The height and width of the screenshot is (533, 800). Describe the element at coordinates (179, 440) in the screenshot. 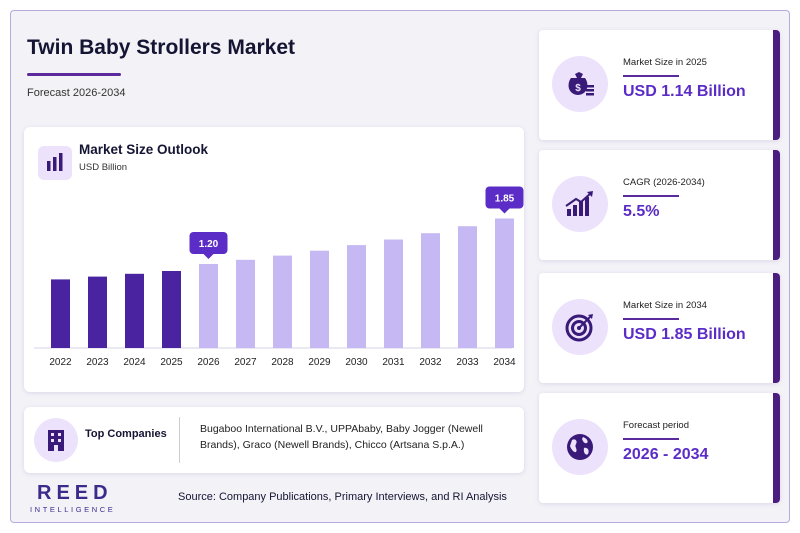

I see `companies-divider` at that location.